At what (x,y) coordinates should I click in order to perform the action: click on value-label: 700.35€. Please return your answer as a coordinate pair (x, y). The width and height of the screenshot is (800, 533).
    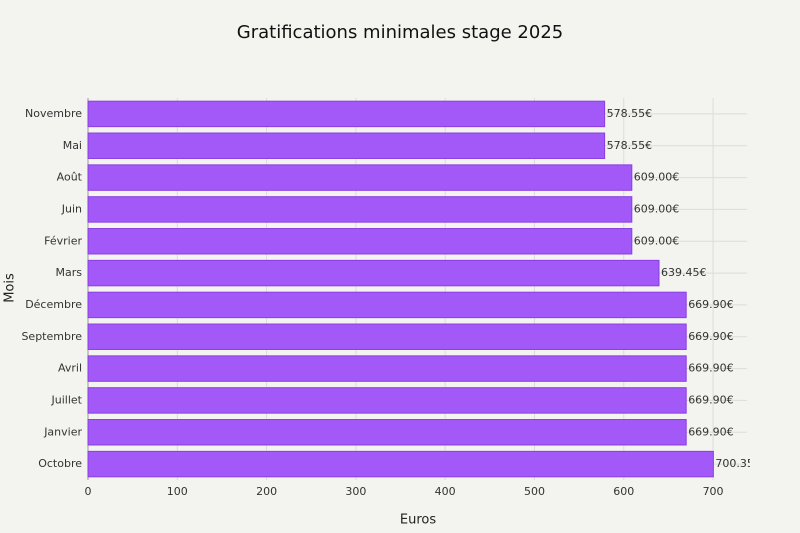
    Looking at the image, I should click on (738, 463).